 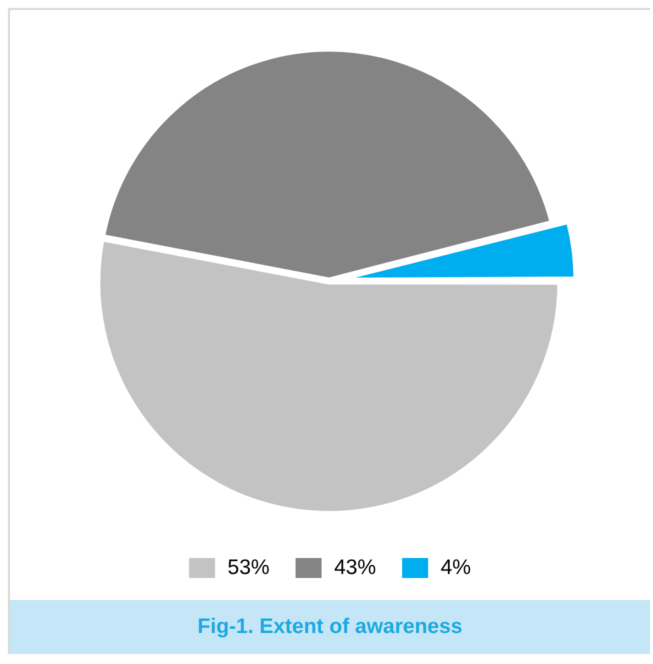 I want to click on legend-label: 43%, so click(x=355, y=567).